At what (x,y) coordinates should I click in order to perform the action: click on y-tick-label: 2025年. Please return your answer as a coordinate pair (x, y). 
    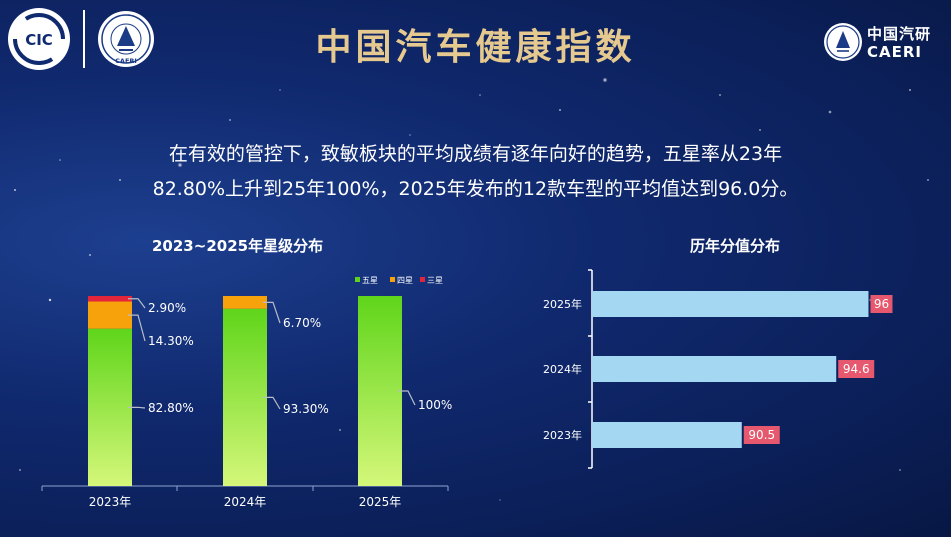
    Looking at the image, I should click on (562, 304).